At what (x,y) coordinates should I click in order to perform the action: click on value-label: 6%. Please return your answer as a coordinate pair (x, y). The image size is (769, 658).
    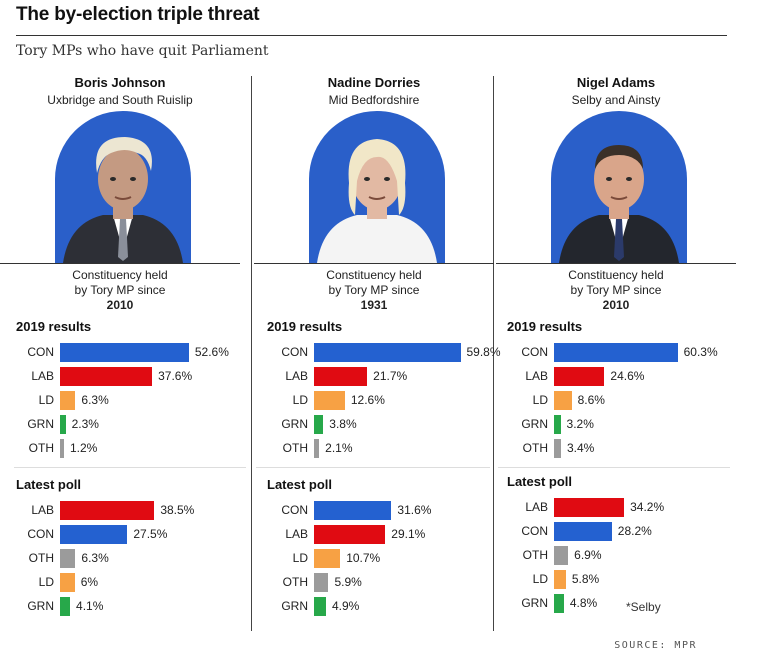
    Looking at the image, I should click on (89, 582).